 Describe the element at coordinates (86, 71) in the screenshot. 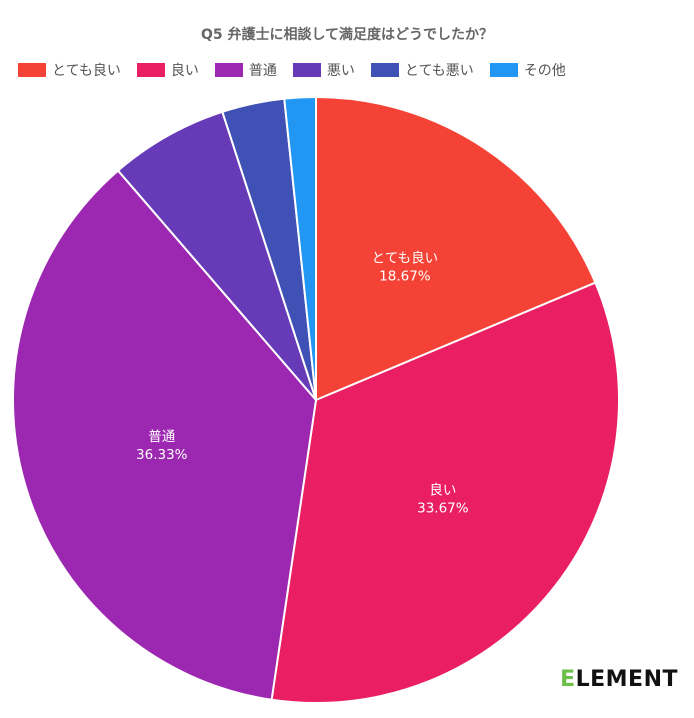

I see `legend-label: とても良い` at that location.